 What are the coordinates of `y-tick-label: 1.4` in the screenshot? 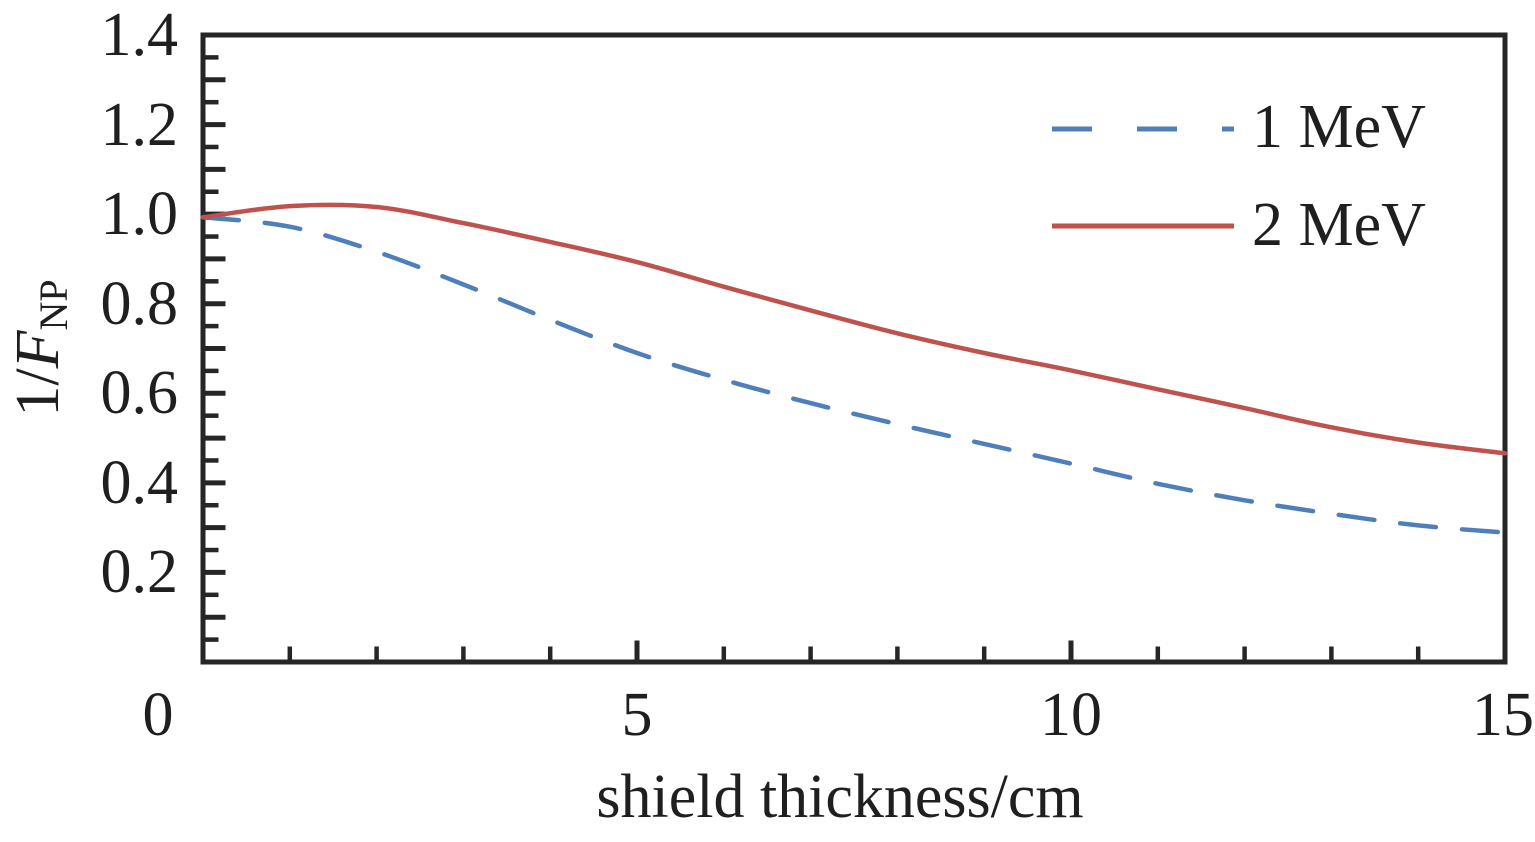 It's located at (139, 35).